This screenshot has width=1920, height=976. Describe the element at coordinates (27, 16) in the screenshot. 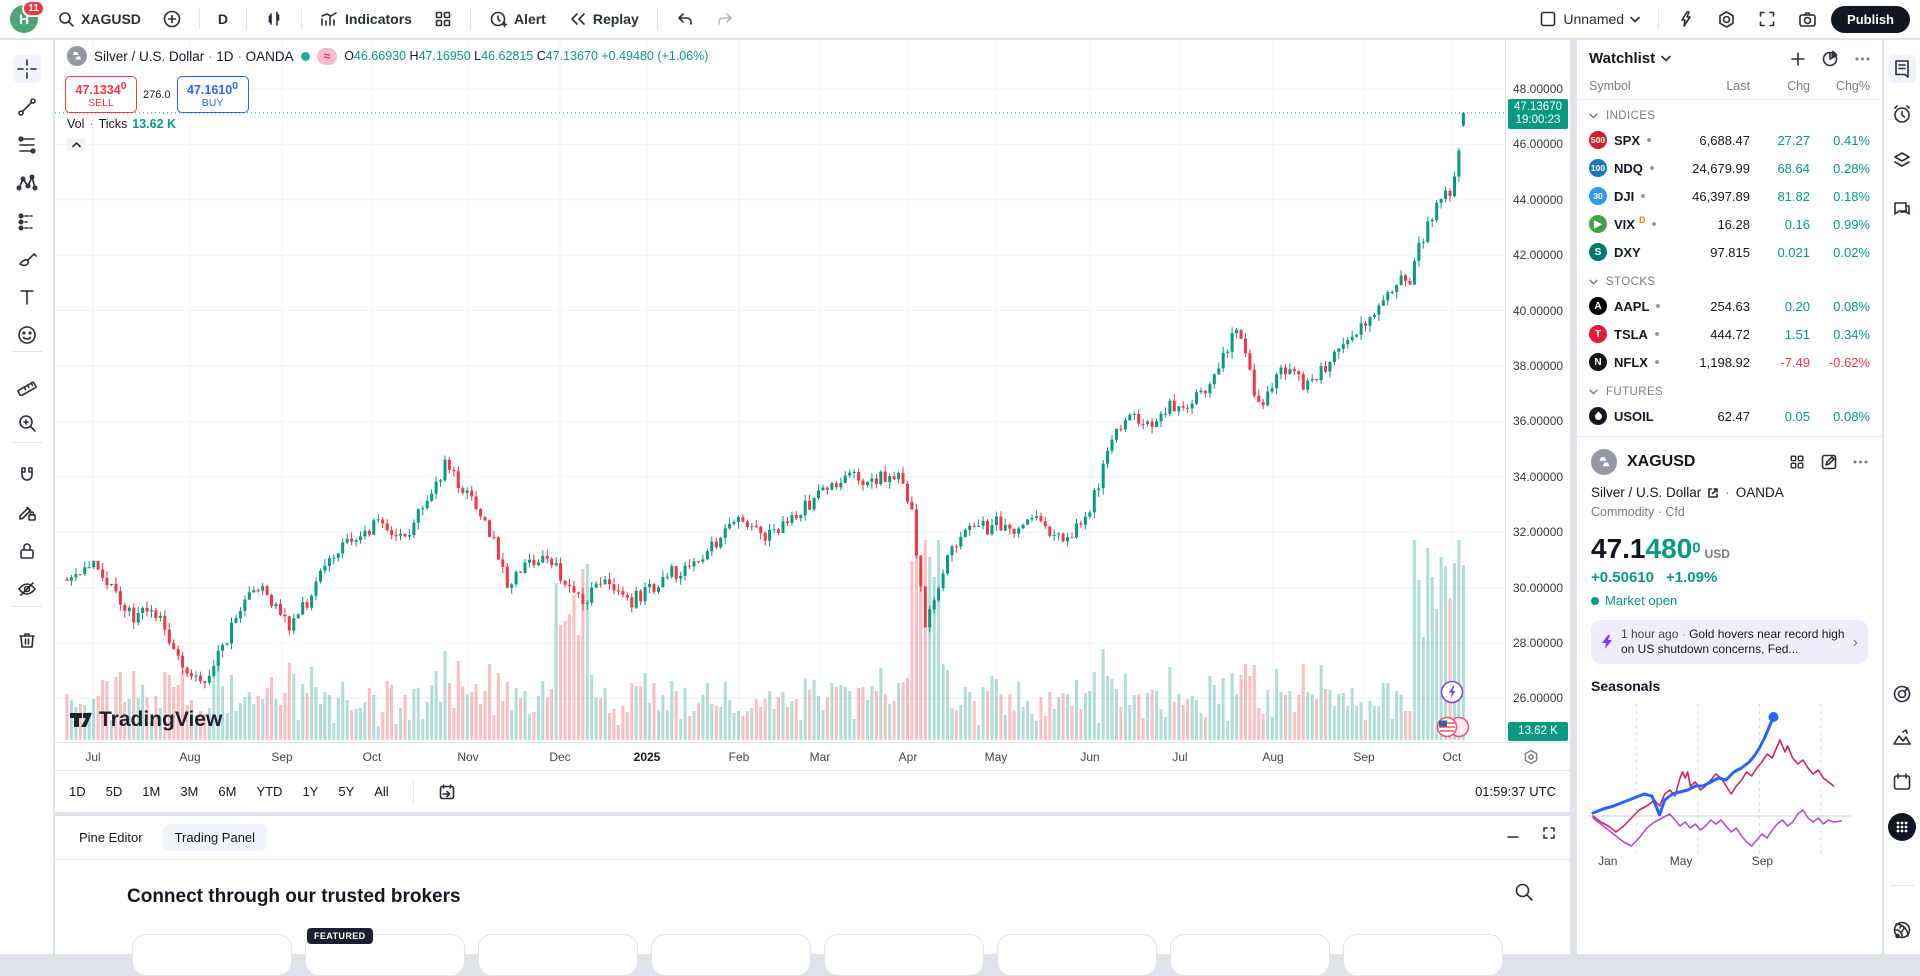

I see `user-avatar: H 11` at that location.